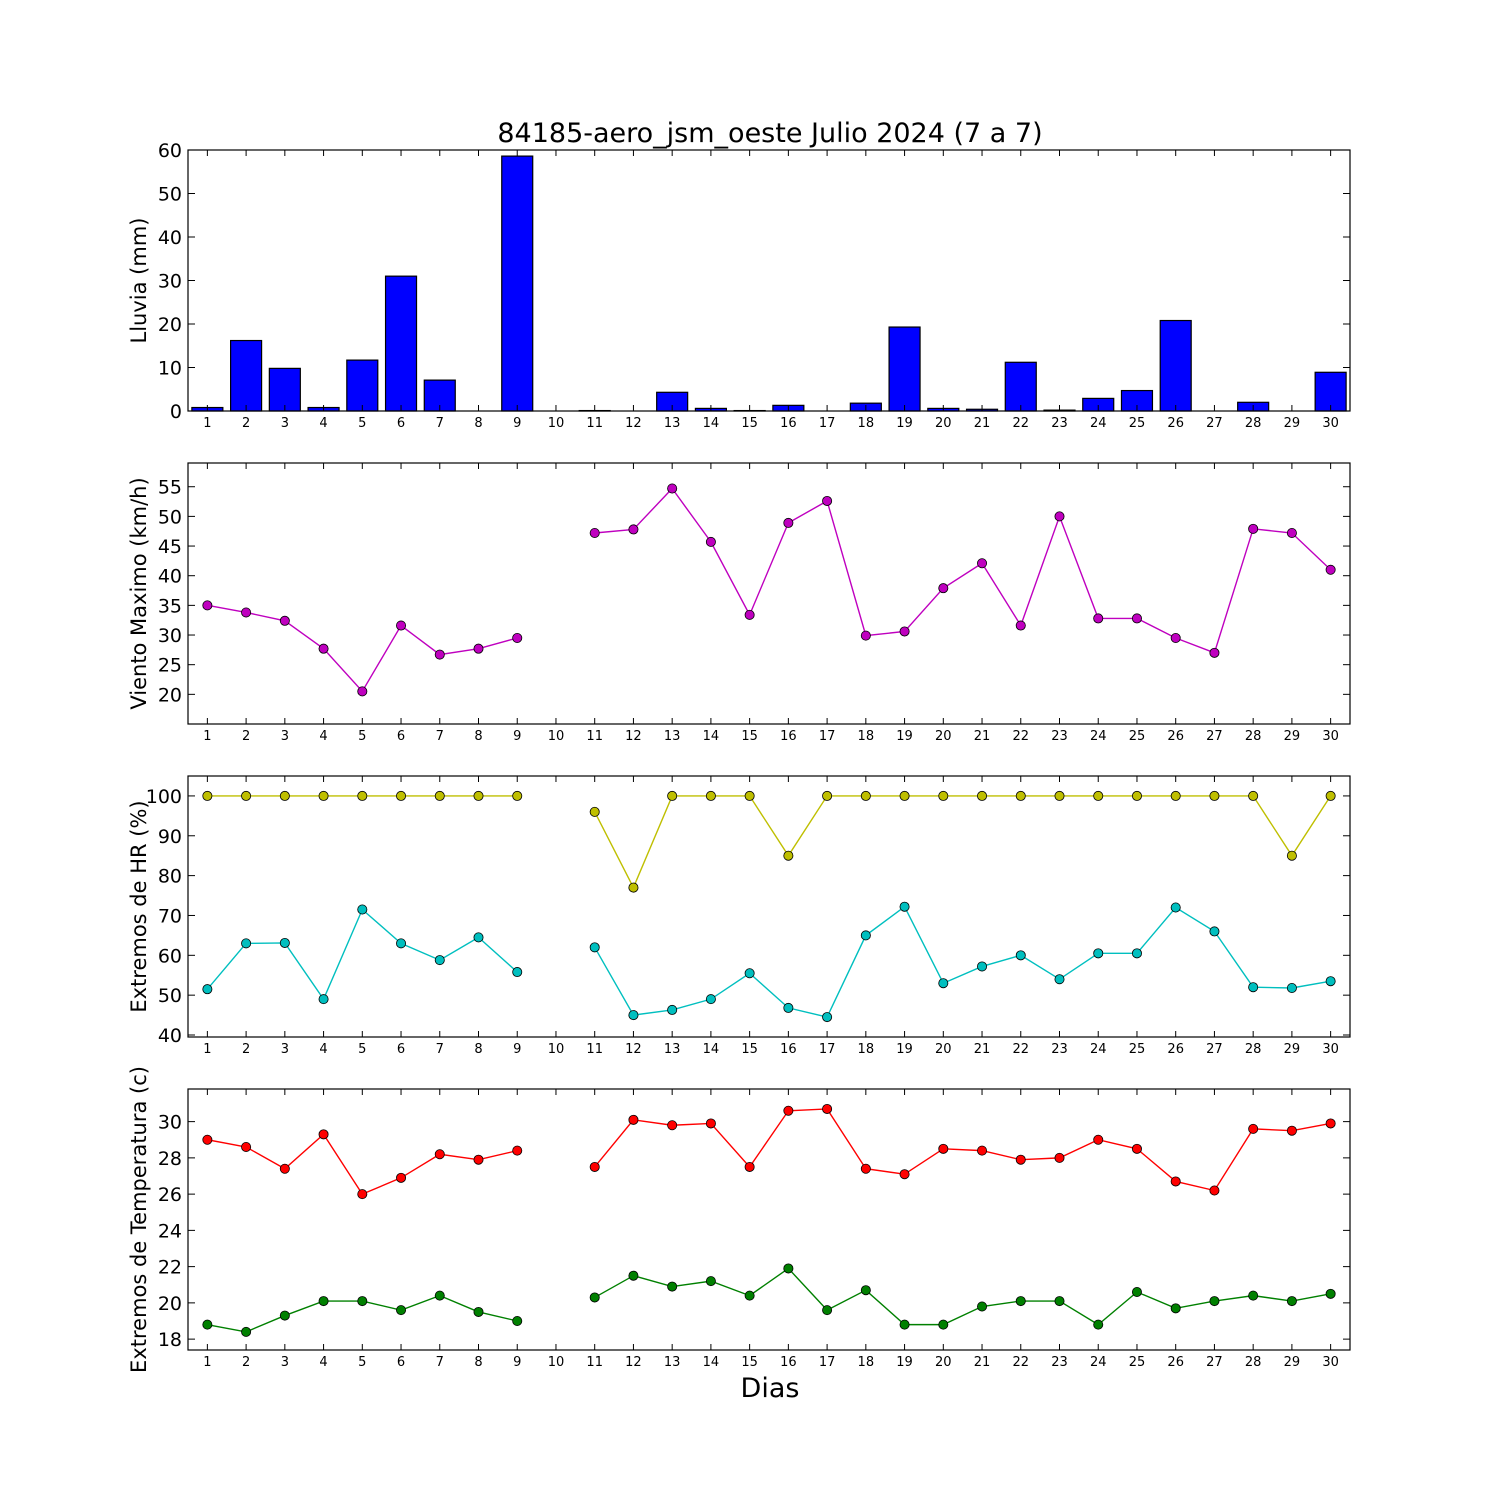 This screenshot has width=1500, height=1500. What do you see at coordinates (672, 736) in the screenshot?
I see `x-tick-label: 13` at bounding box center [672, 736].